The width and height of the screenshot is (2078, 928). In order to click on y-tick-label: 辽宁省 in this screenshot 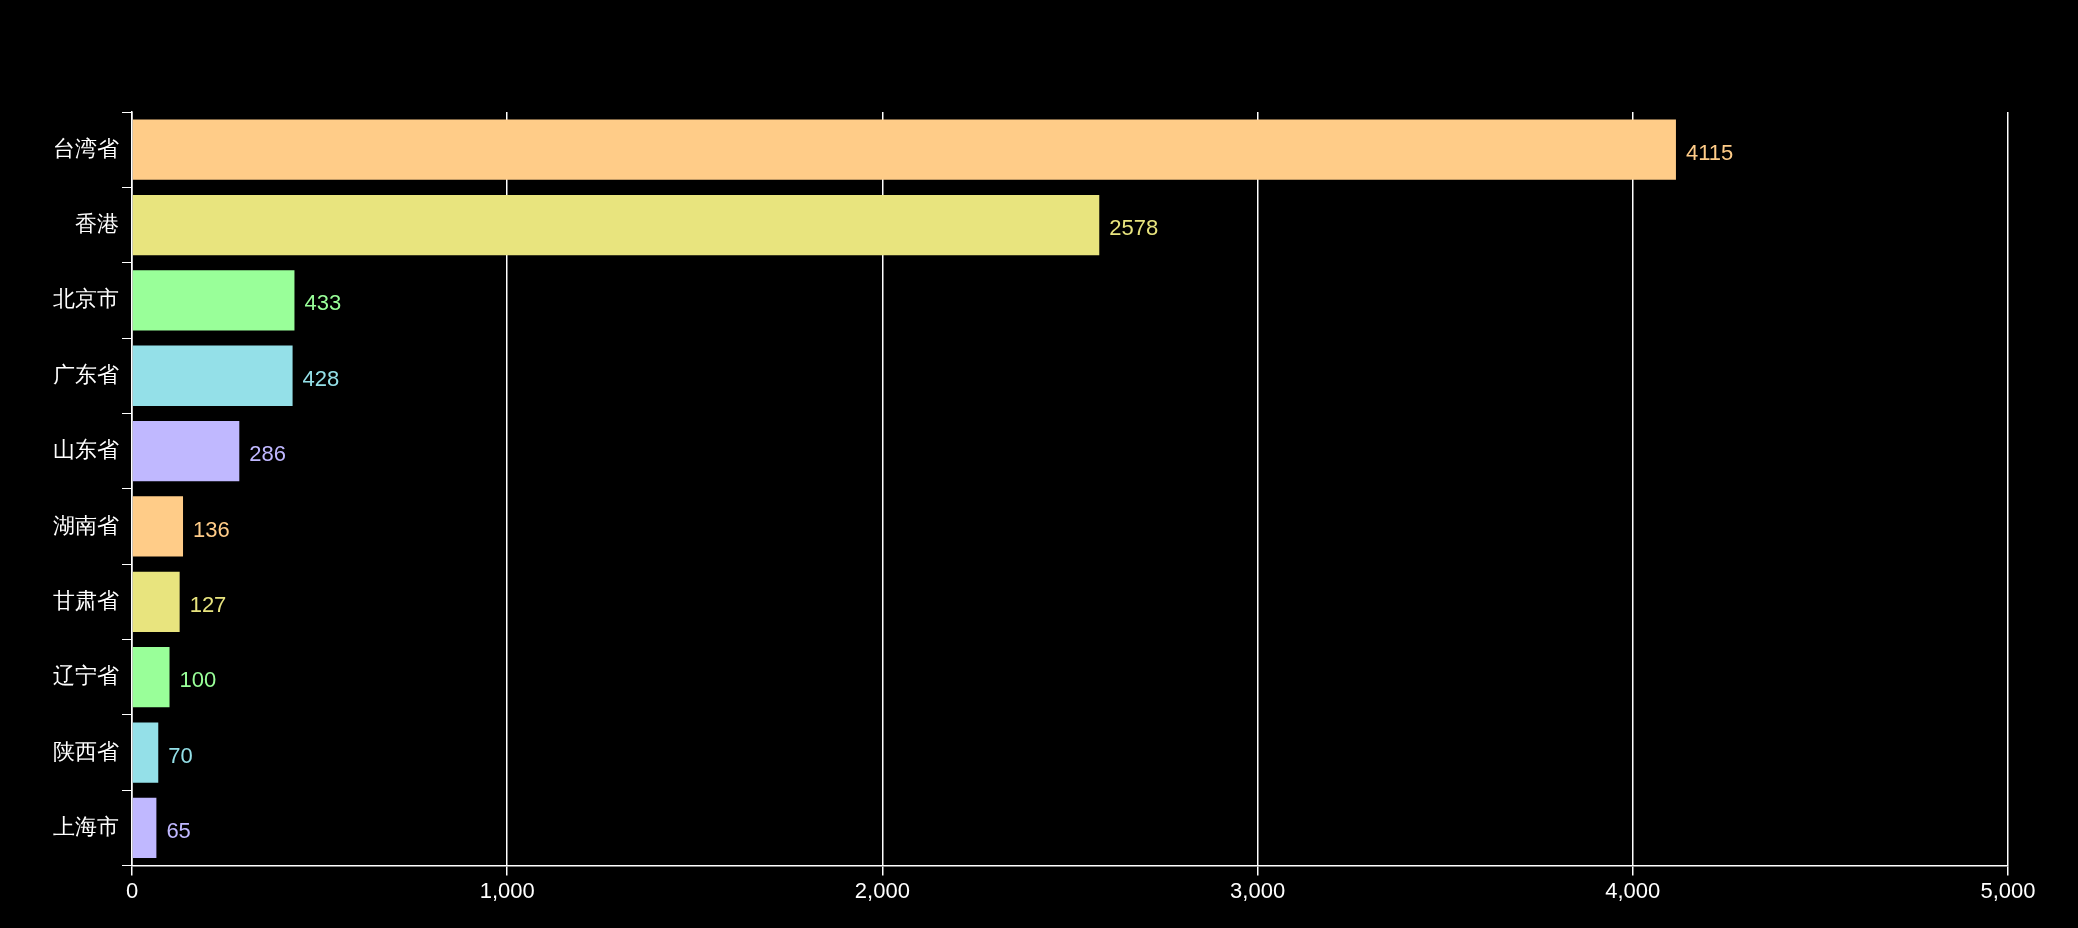, I will do `click(86, 676)`.